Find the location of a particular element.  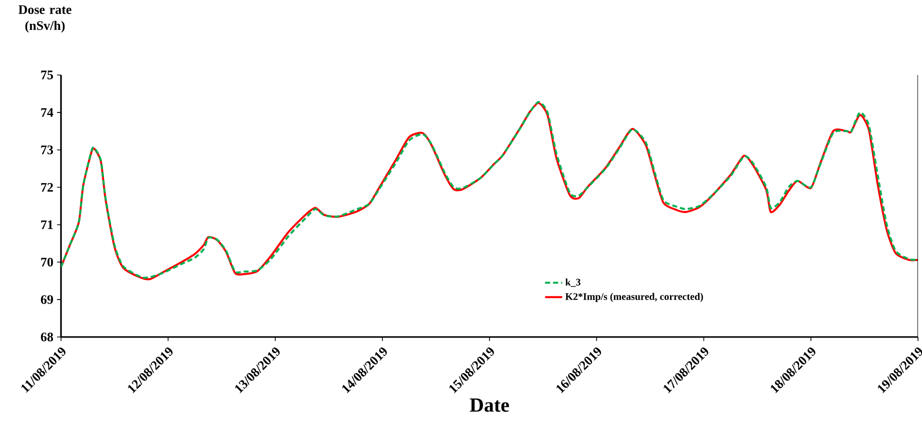

y-tick-label: 73 is located at coordinates (47, 149).